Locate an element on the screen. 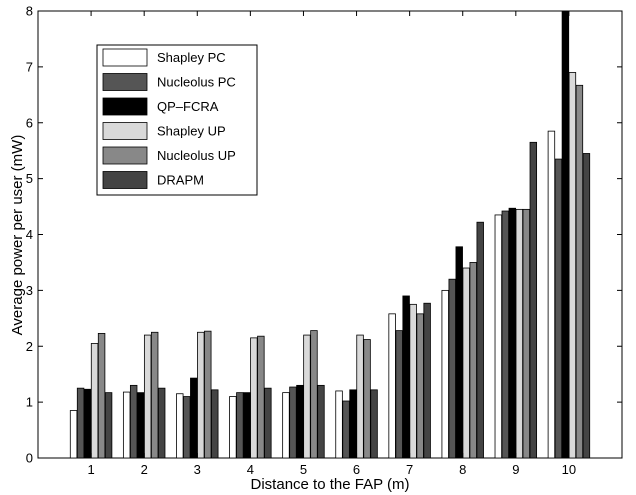 Image resolution: width=636 pixels, height=495 pixels. y-tick-label: 0 is located at coordinates (29, 458).